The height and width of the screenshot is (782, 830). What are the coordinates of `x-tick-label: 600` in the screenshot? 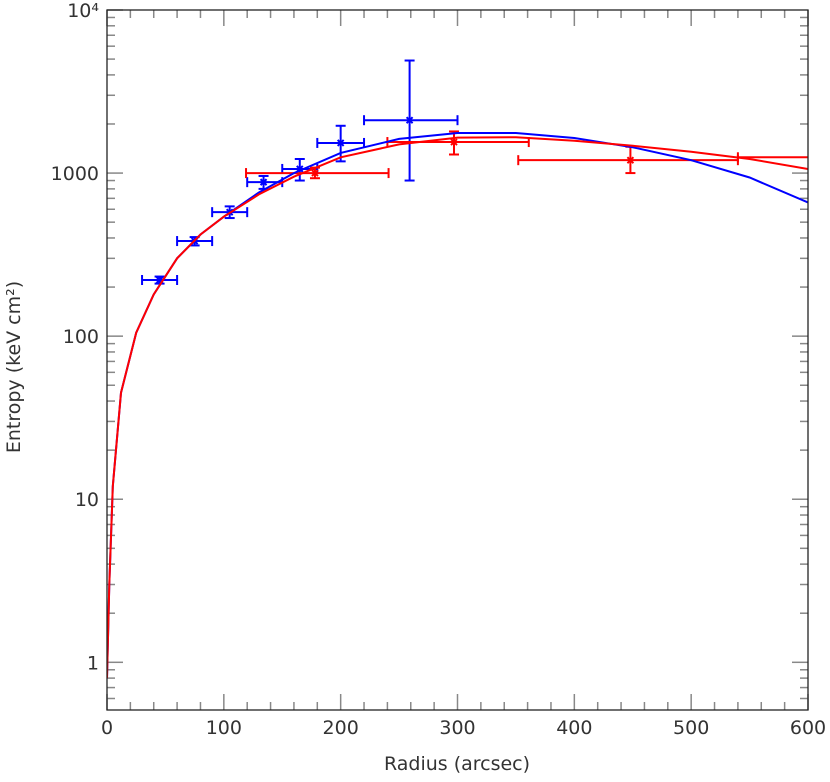 It's located at (808, 728).